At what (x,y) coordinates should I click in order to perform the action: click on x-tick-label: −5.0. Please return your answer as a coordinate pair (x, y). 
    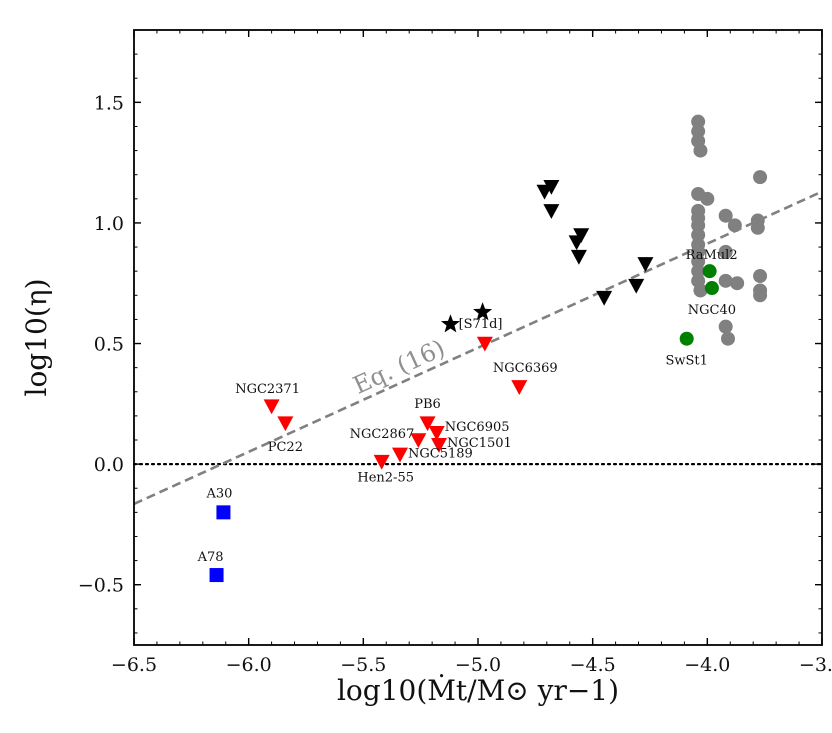
    Looking at the image, I should click on (478, 665).